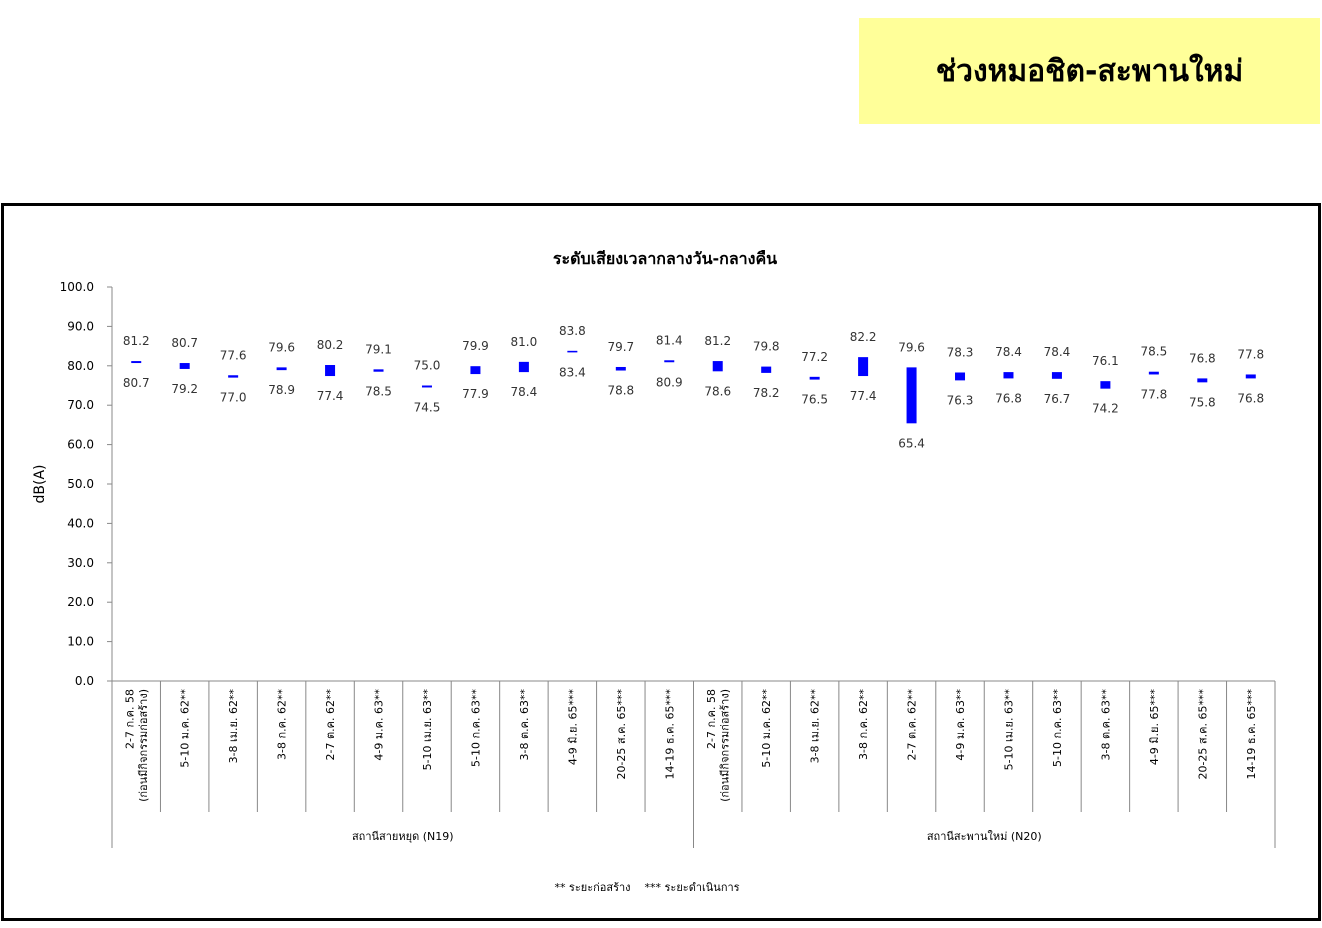 The height and width of the screenshot is (928, 1322). I want to click on y-tick-label: 20.0, so click(80, 602).